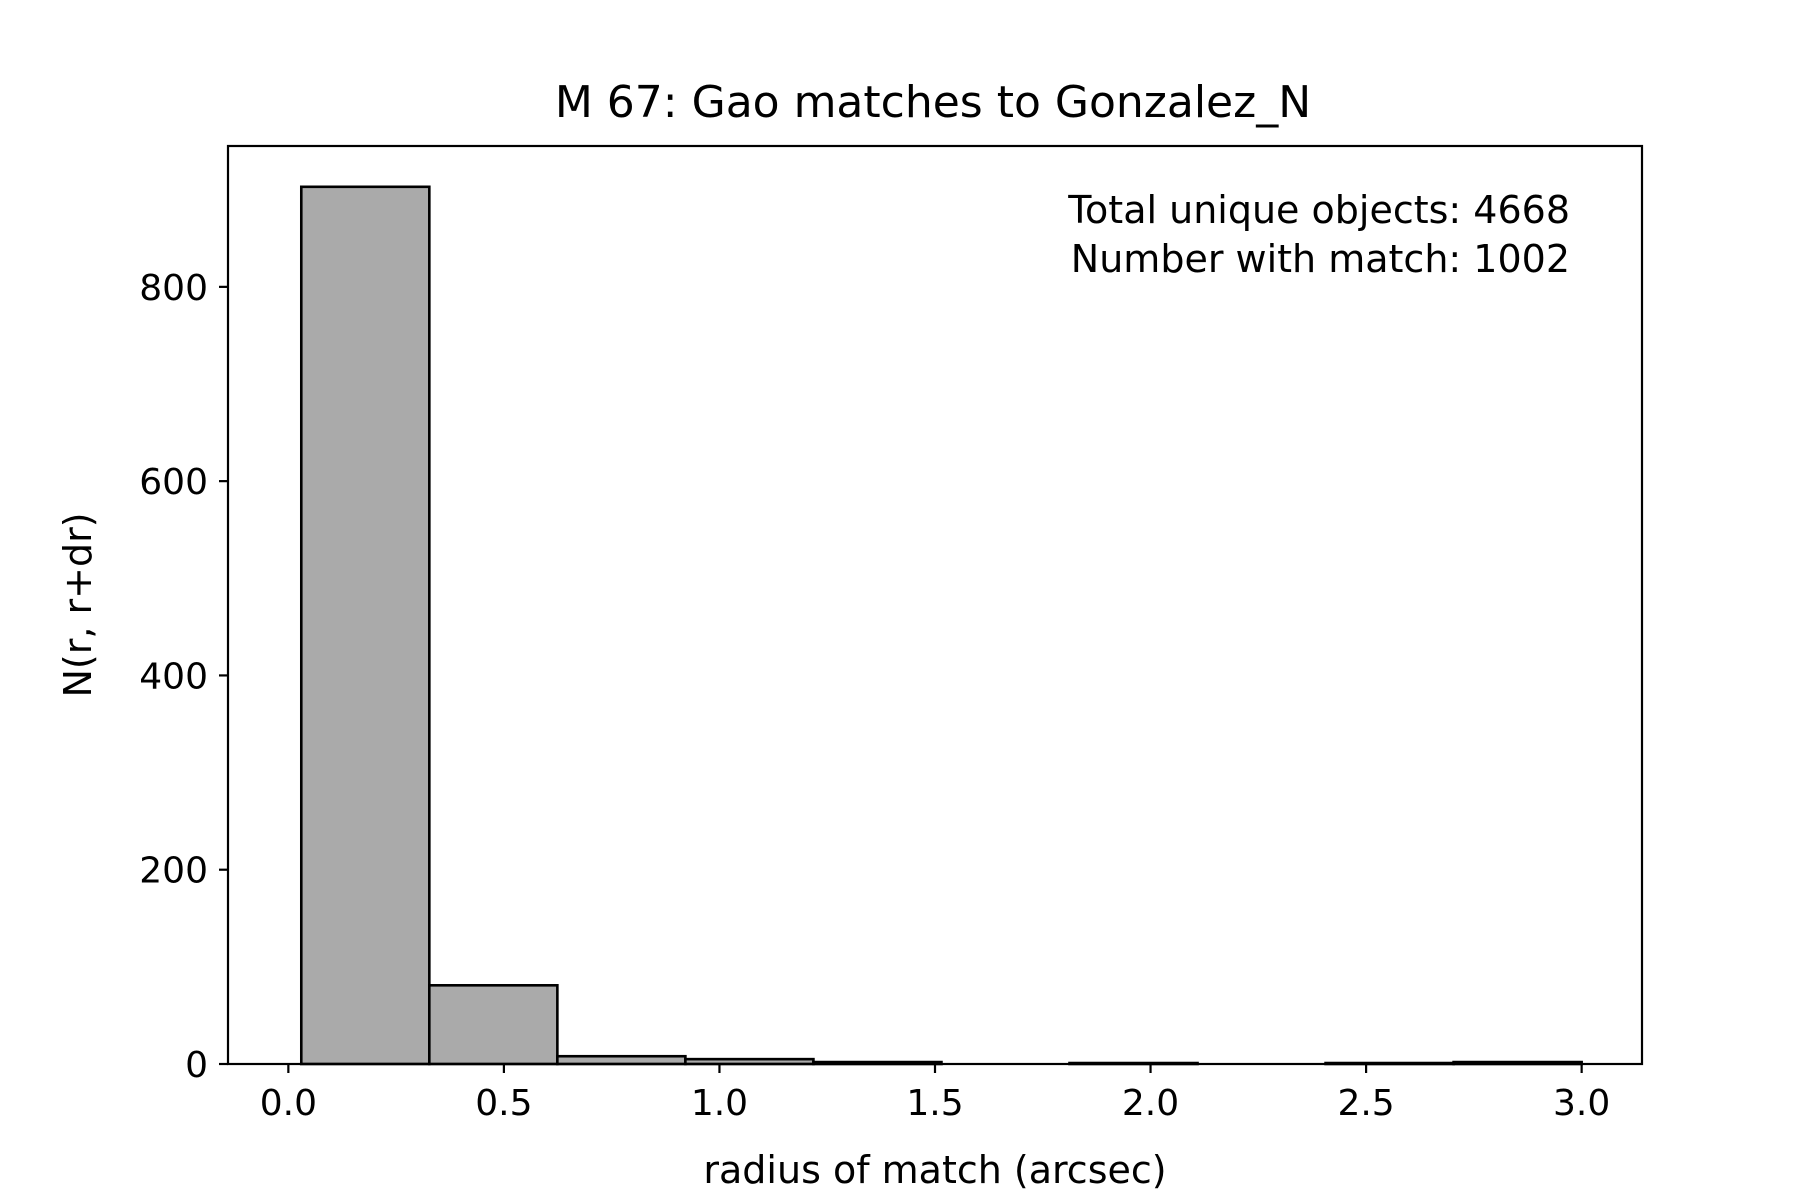 This screenshot has height=1200, width=1800. I want to click on x-tick-label: 0.5, so click(503, 1103).